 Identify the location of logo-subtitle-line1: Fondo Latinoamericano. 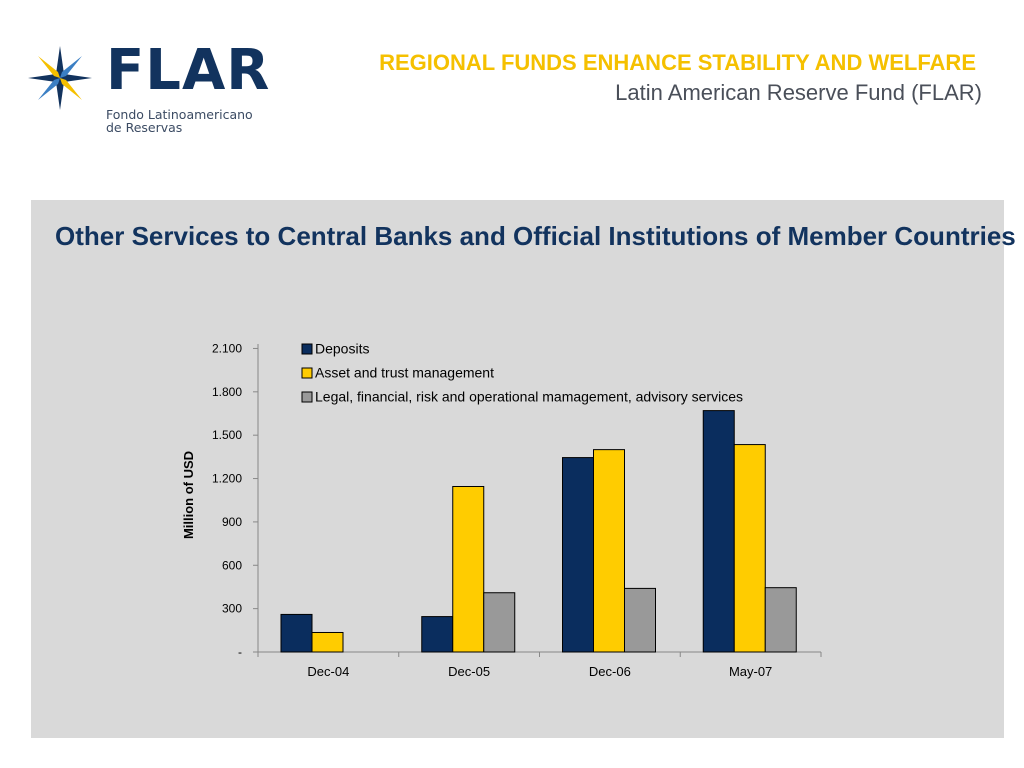
(179, 114).